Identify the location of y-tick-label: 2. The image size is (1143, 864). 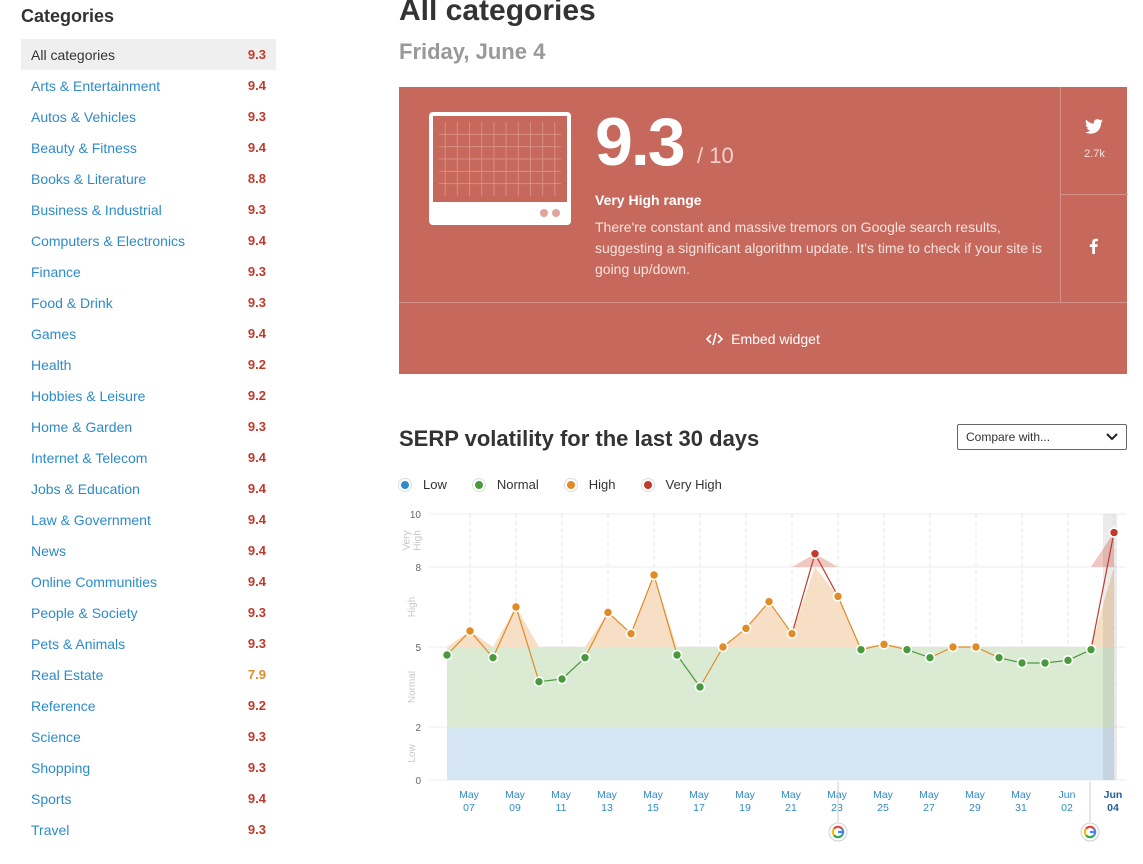
(418, 728).